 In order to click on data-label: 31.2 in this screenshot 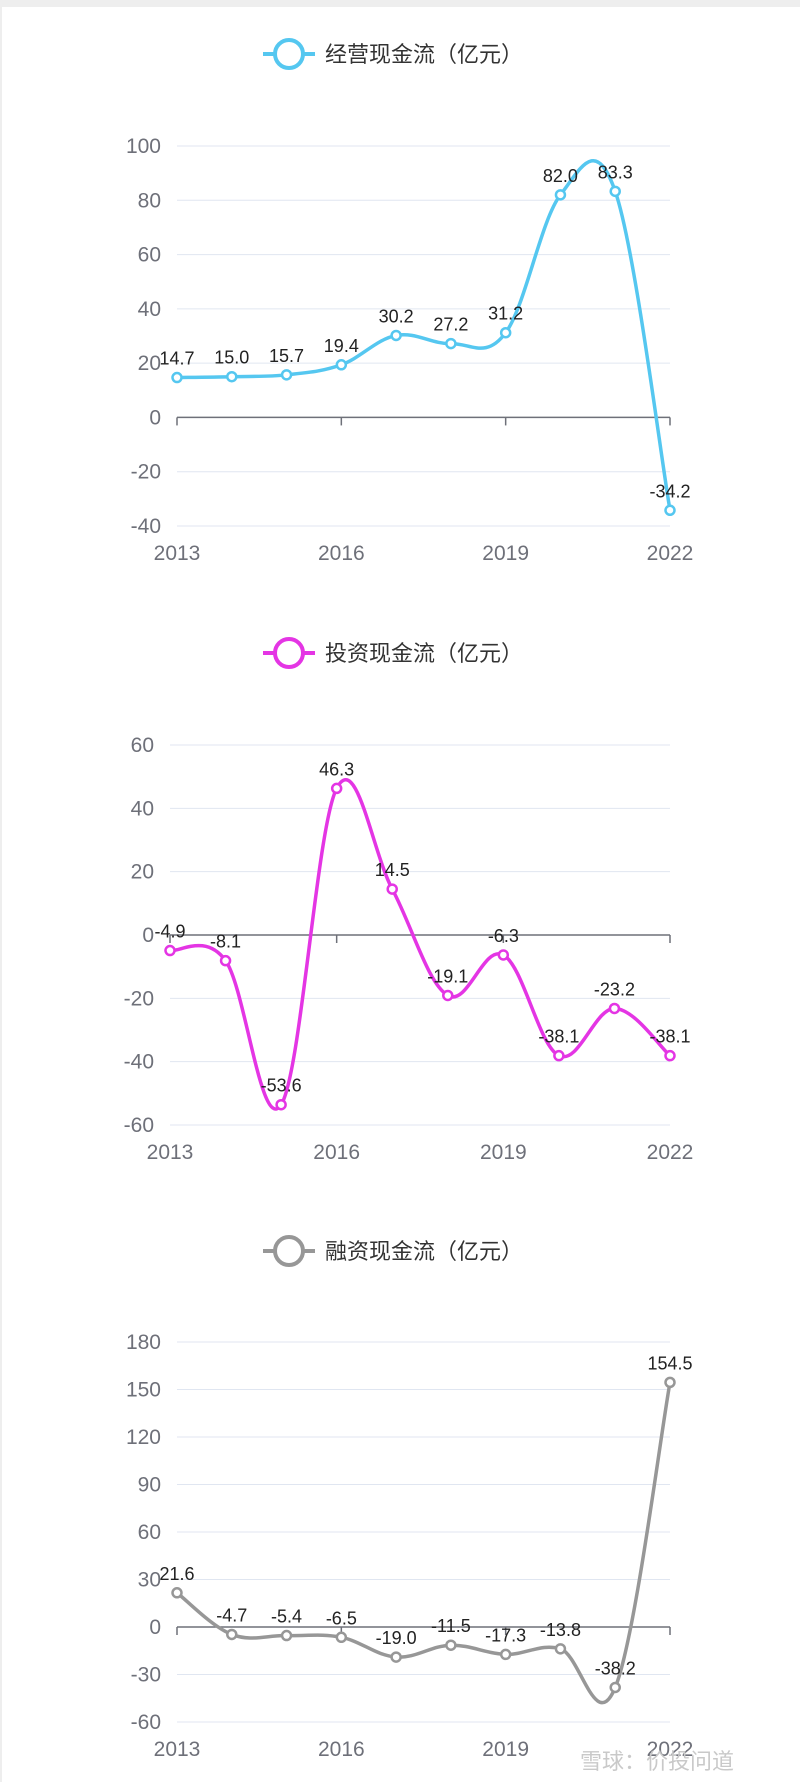, I will do `click(505, 314)`.